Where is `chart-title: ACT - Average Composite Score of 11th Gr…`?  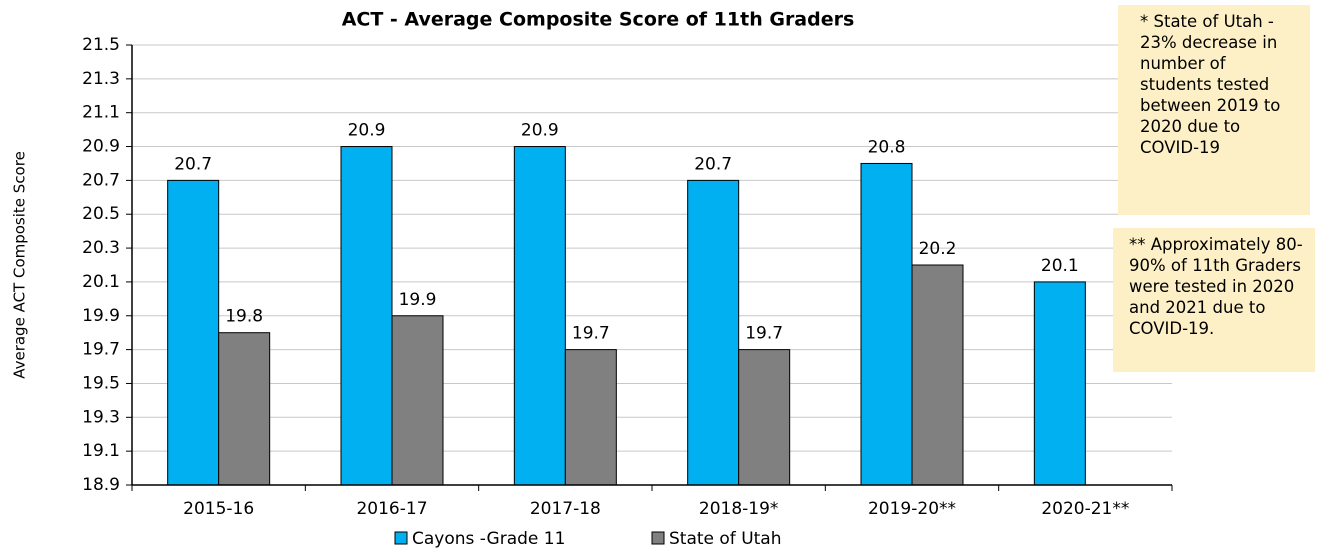
chart-title: ACT - Average Composite Score of 11th Gr… is located at coordinates (598, 20).